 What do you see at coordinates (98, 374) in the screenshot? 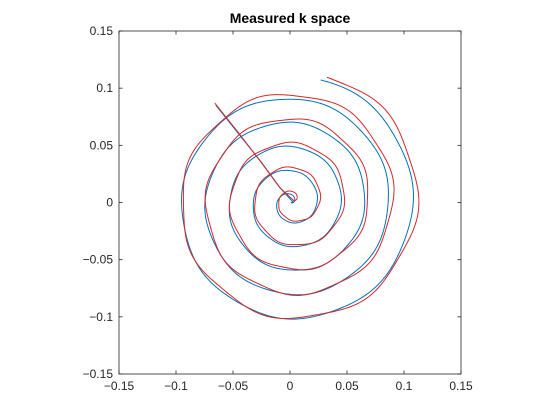
I see `y-tick-label: −0.15` at bounding box center [98, 374].